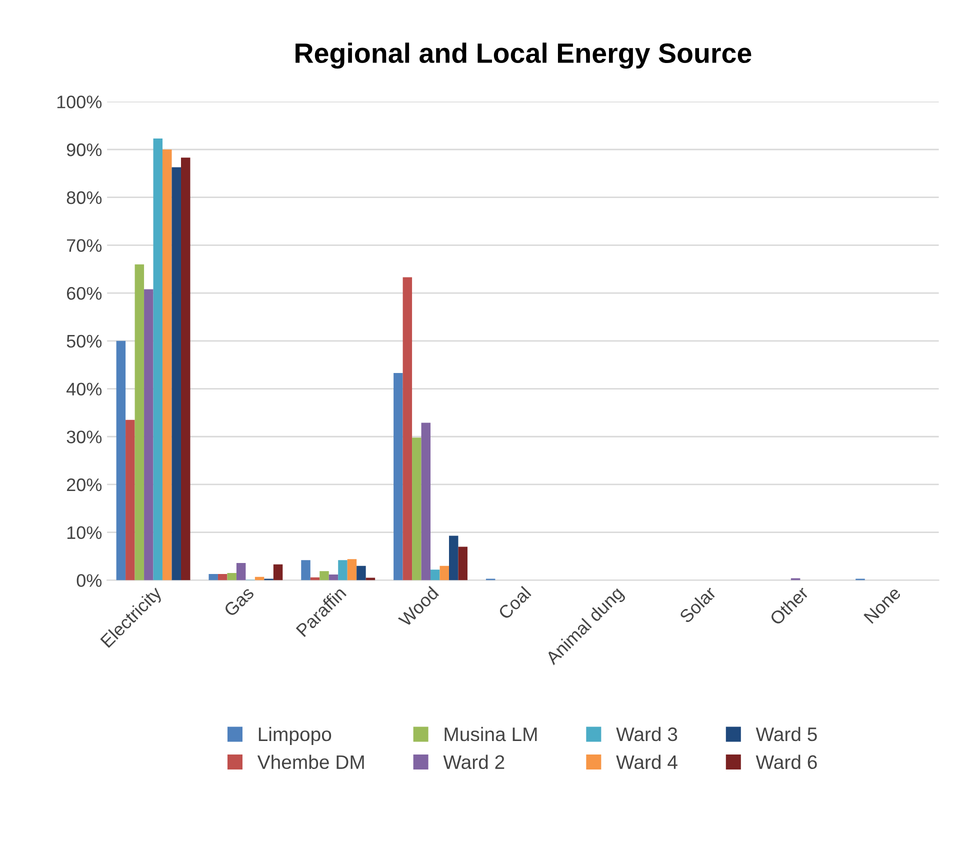 The width and height of the screenshot is (956, 847). Describe the element at coordinates (84, 341) in the screenshot. I see `y-tick-label: 50%` at that location.